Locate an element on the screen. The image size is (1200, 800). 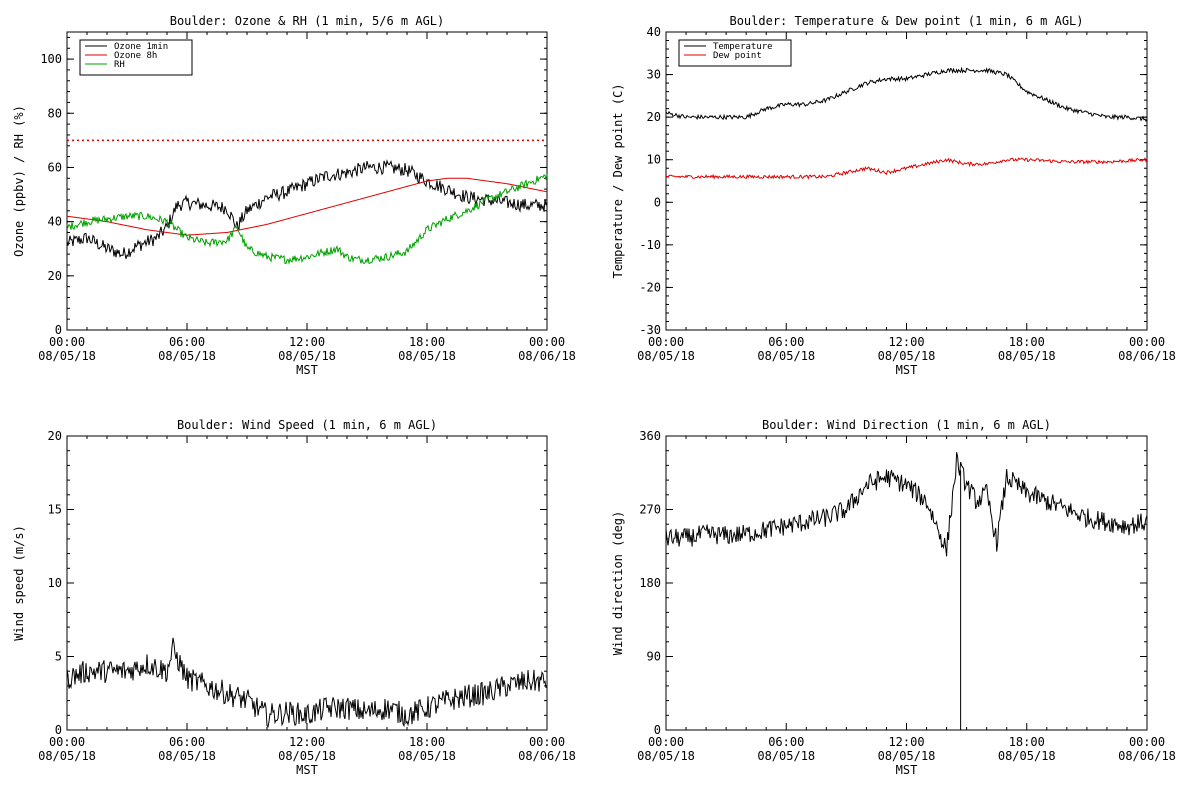
legend-box is located at coordinates (735, 53).